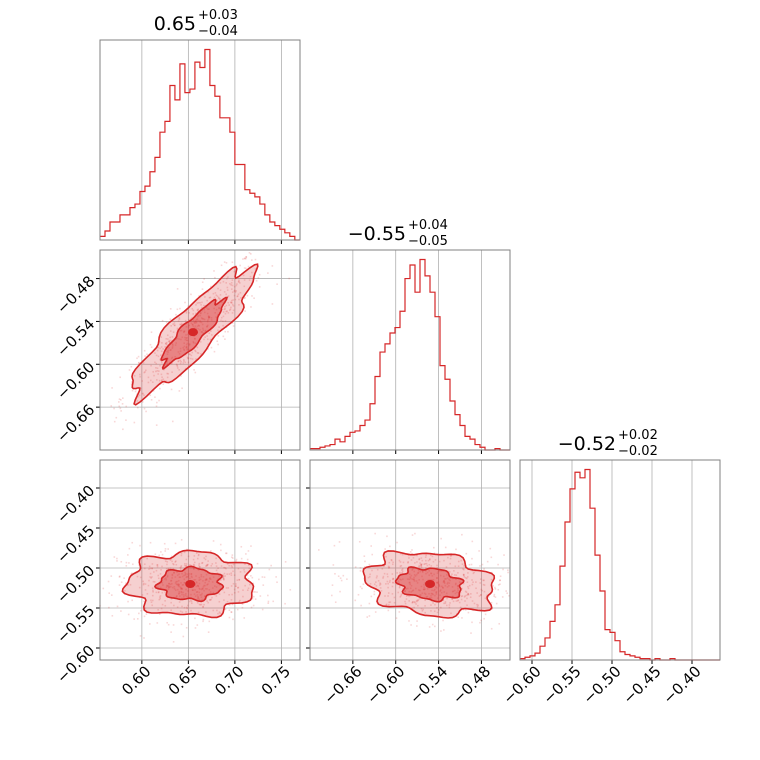 The height and width of the screenshot is (760, 760). I want to click on panel-title-value: −0.52, so click(587, 444).